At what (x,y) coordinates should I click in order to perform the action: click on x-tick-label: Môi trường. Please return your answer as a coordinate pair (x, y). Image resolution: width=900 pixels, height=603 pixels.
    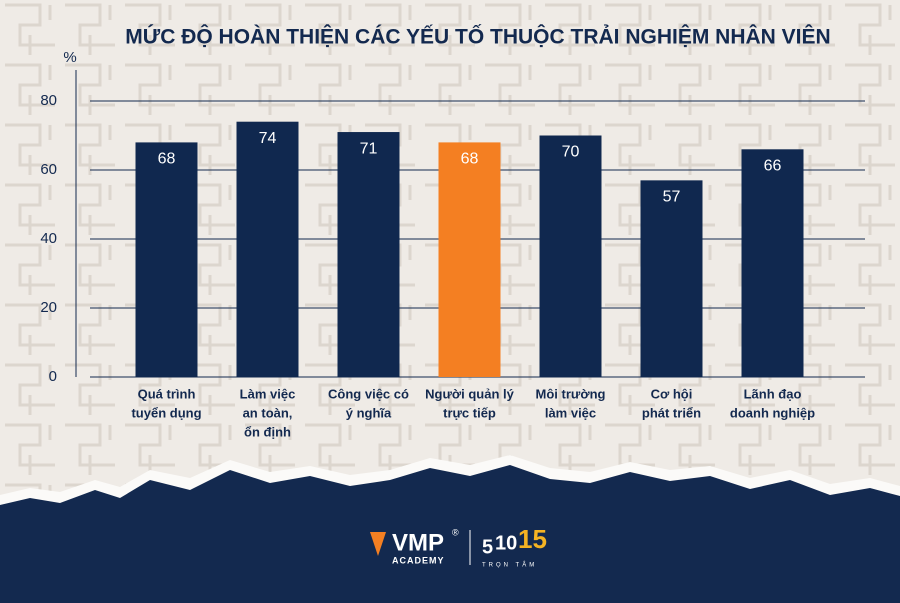
    Looking at the image, I should click on (571, 393).